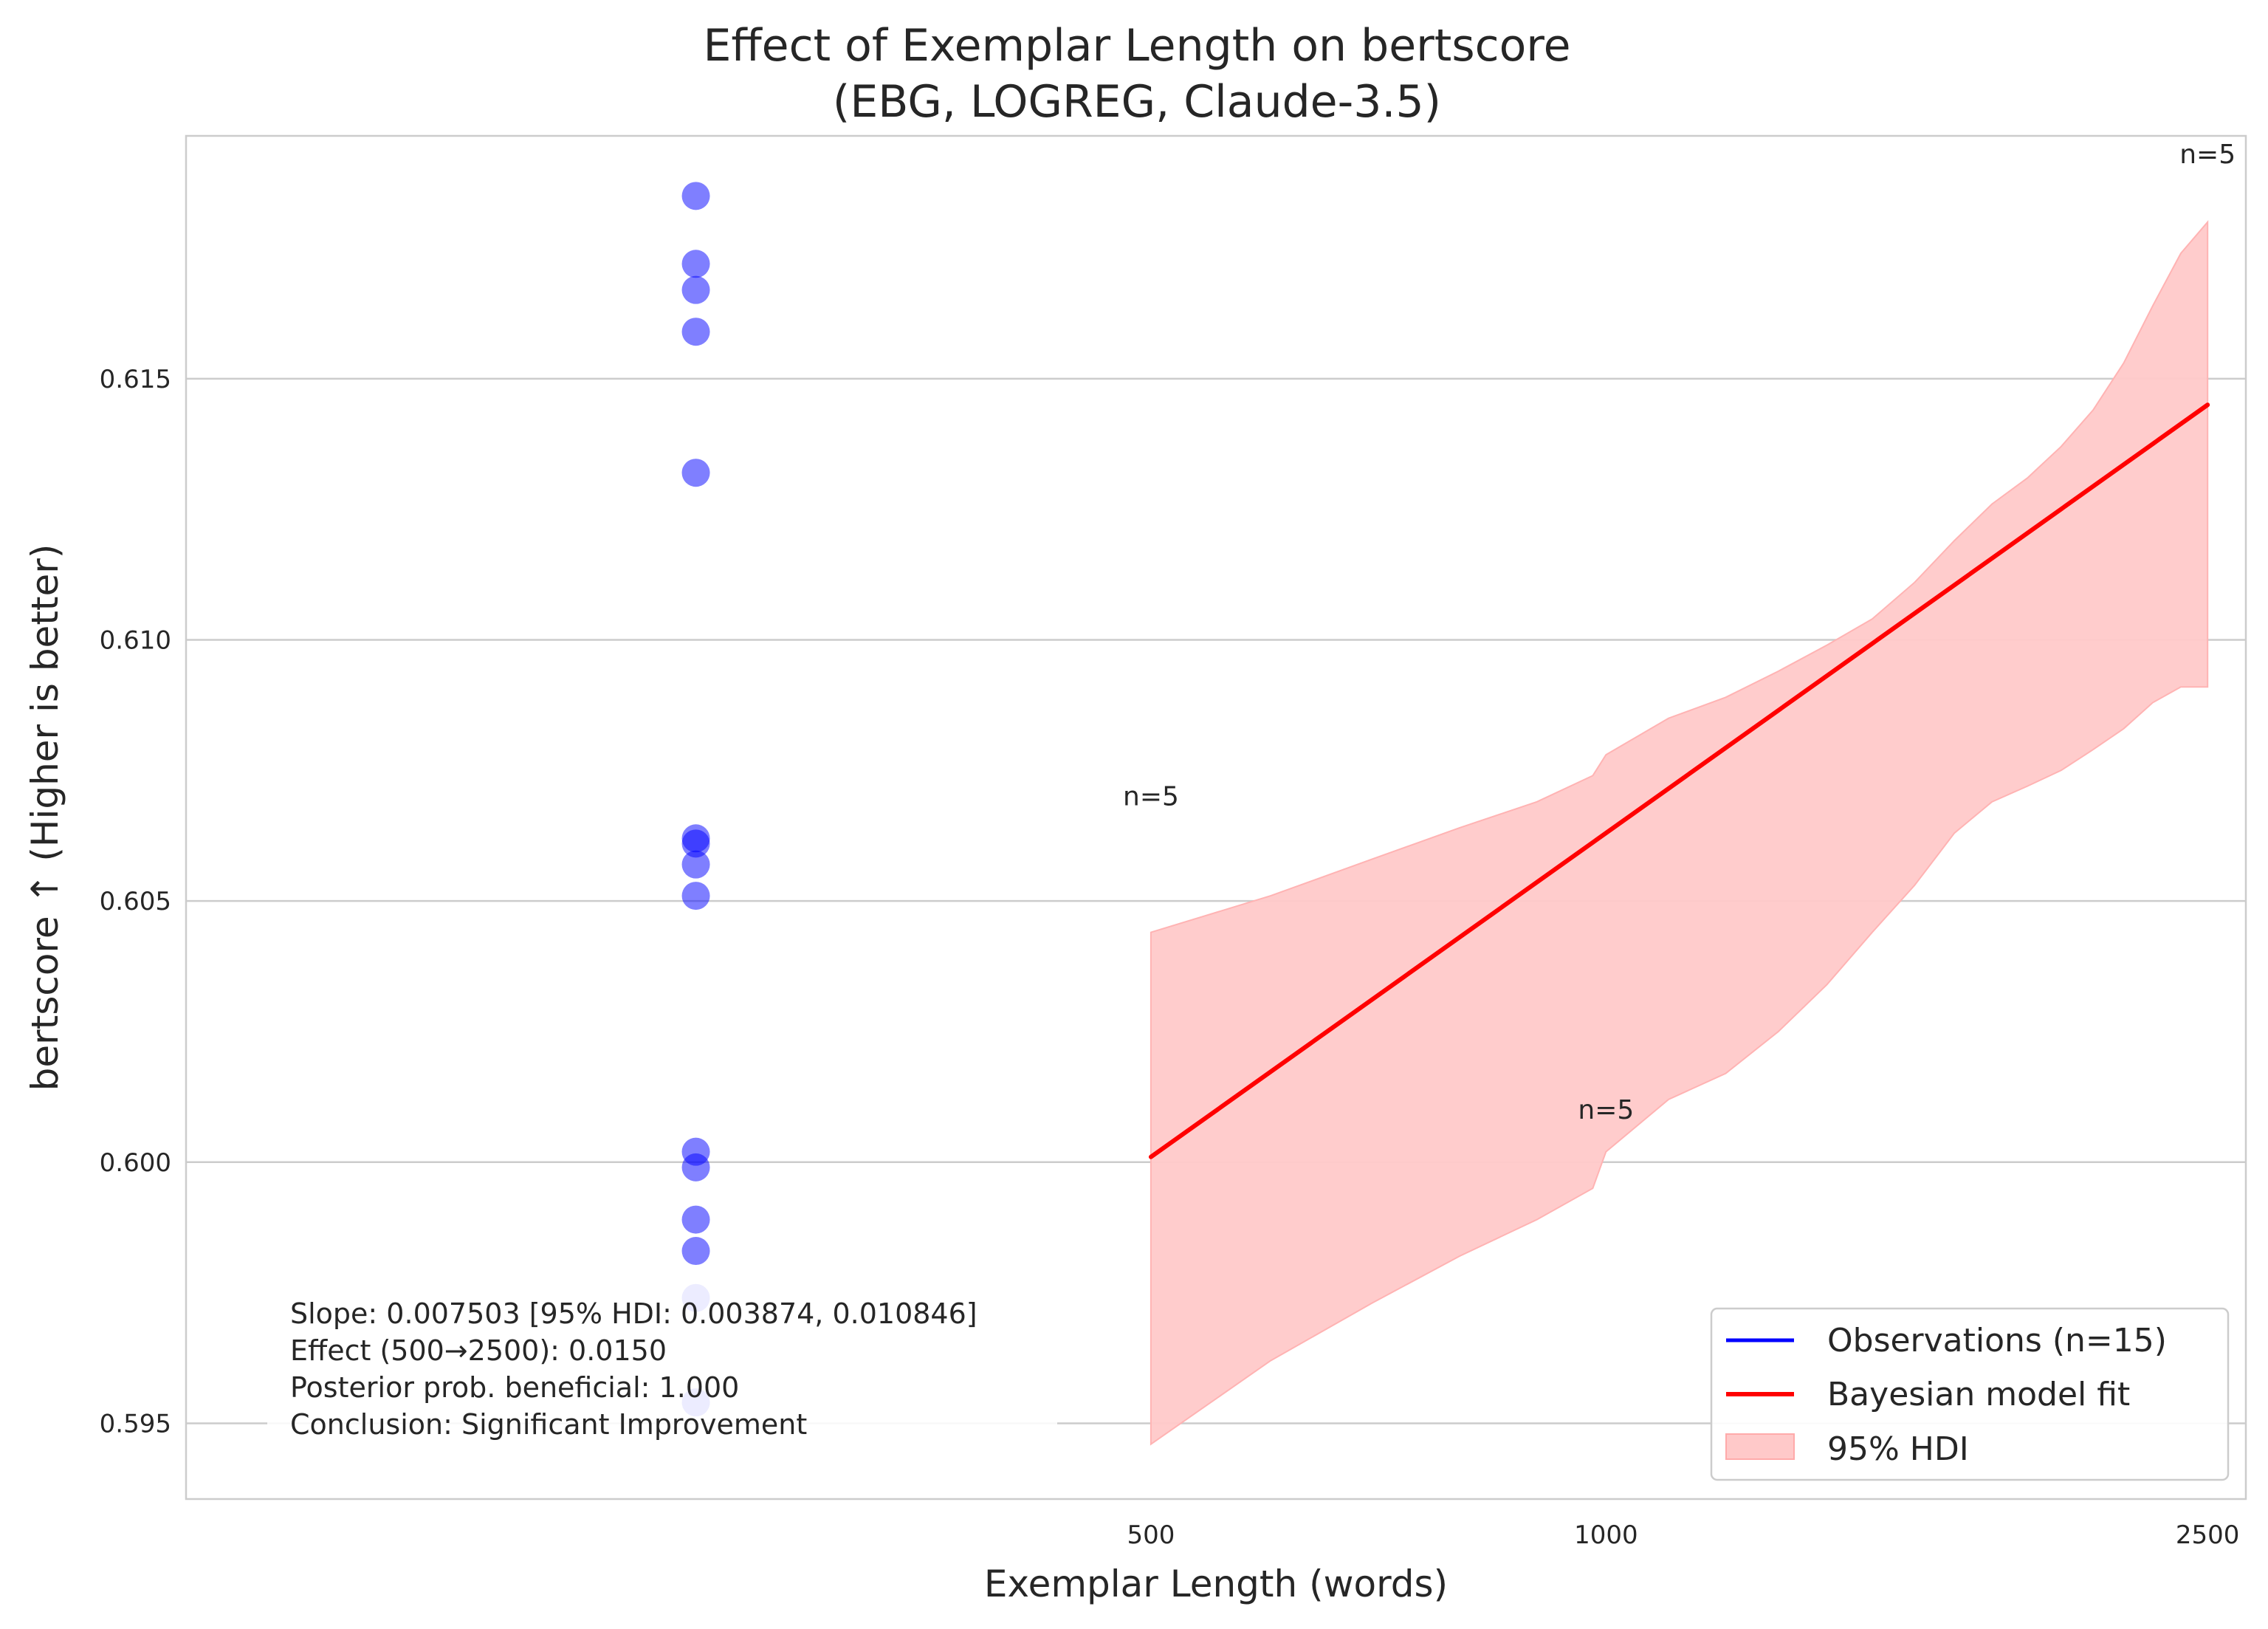 Image resolution: width=2268 pixels, height=1629 pixels. I want to click on y-axis-label: bertscore ↑ (Higher is better), so click(45, 817).